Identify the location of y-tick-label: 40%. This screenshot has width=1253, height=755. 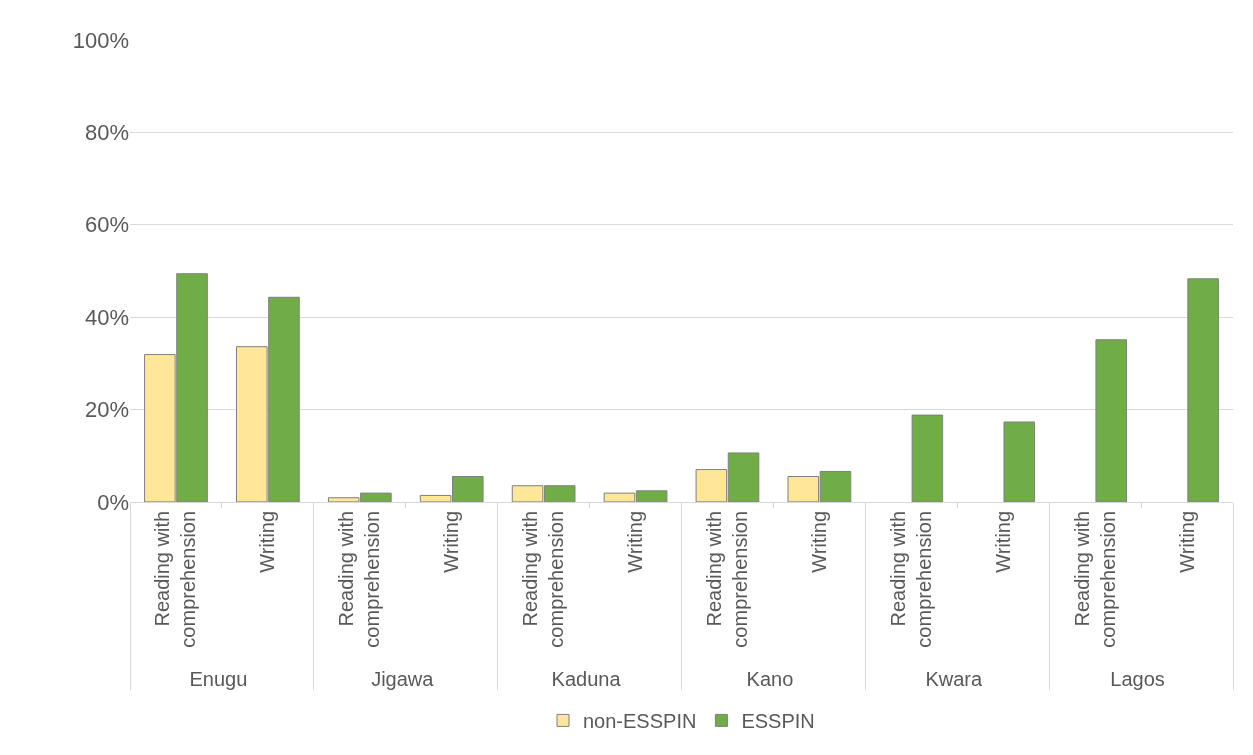
(106, 317).